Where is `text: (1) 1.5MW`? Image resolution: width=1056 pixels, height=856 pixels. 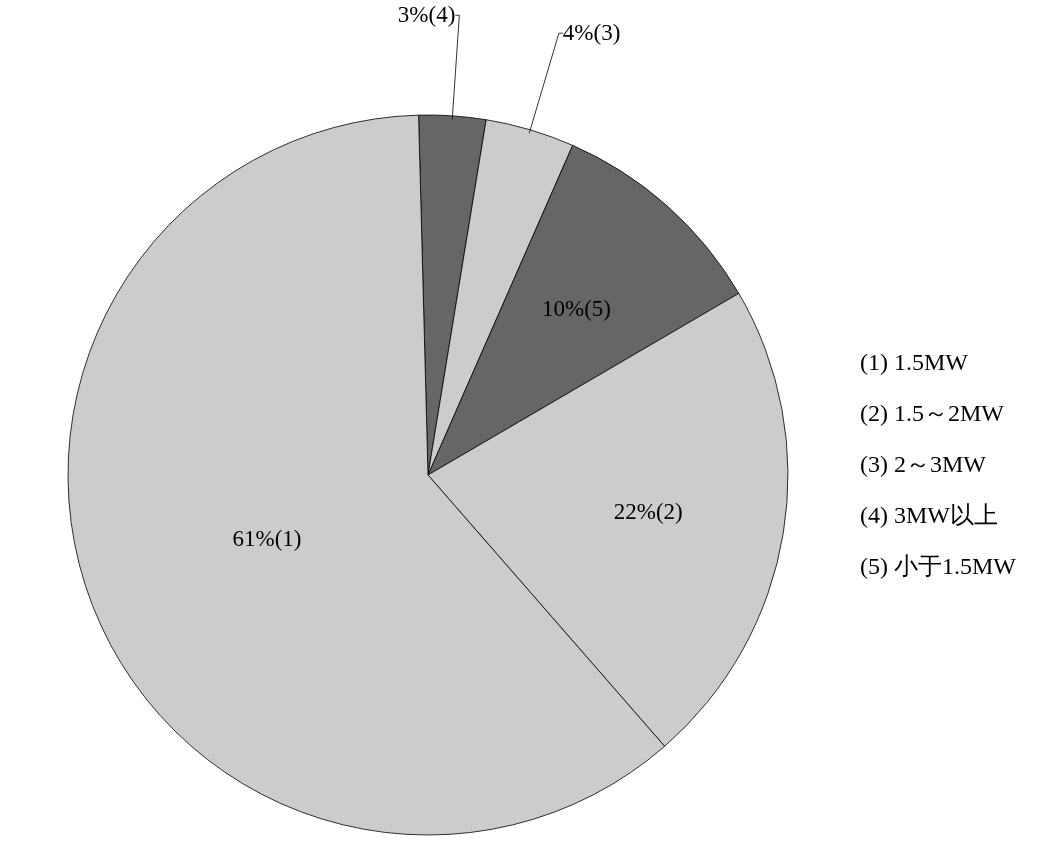
text: (1) 1.5MW is located at coordinates (914, 362).